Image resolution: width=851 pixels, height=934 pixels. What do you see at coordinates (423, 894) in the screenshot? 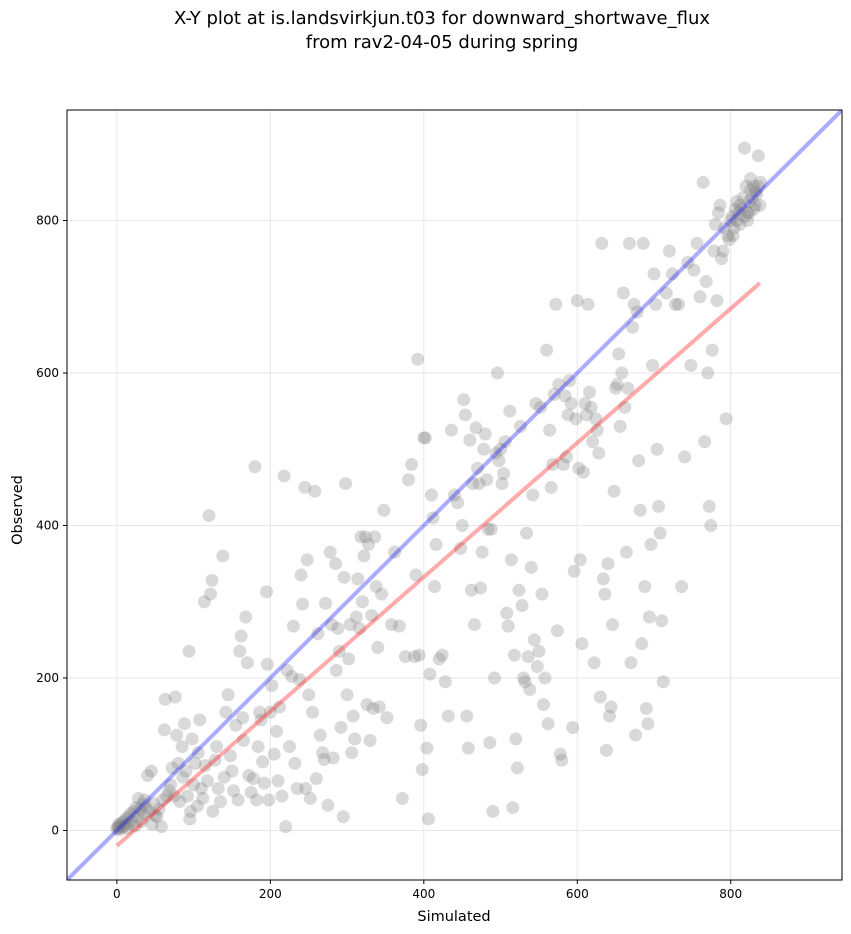
I see `x-tick-label: 400` at bounding box center [423, 894].